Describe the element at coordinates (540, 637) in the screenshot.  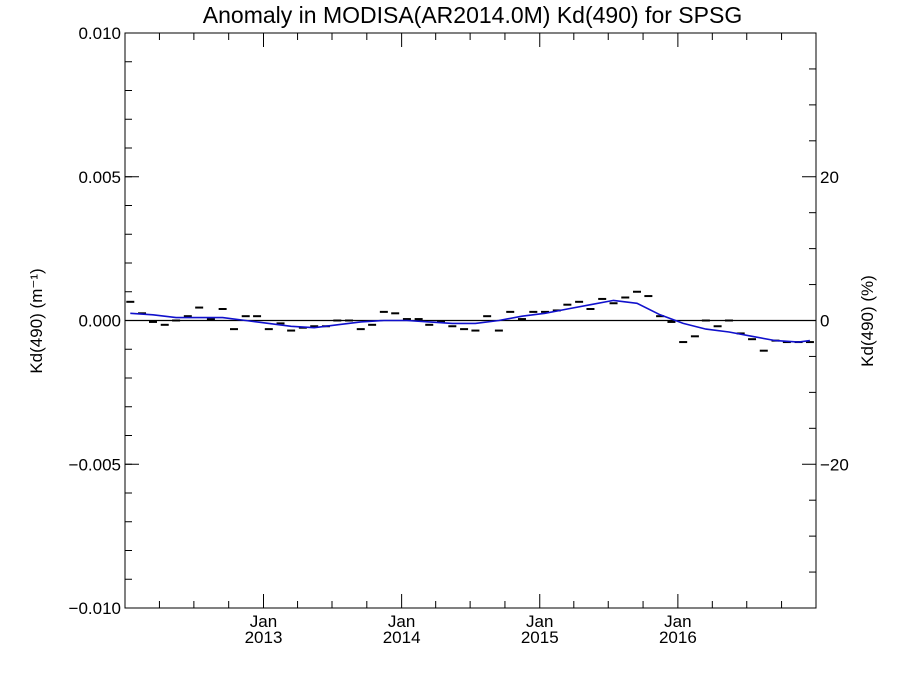
I see `x-tick-label-year: 2015` at that location.